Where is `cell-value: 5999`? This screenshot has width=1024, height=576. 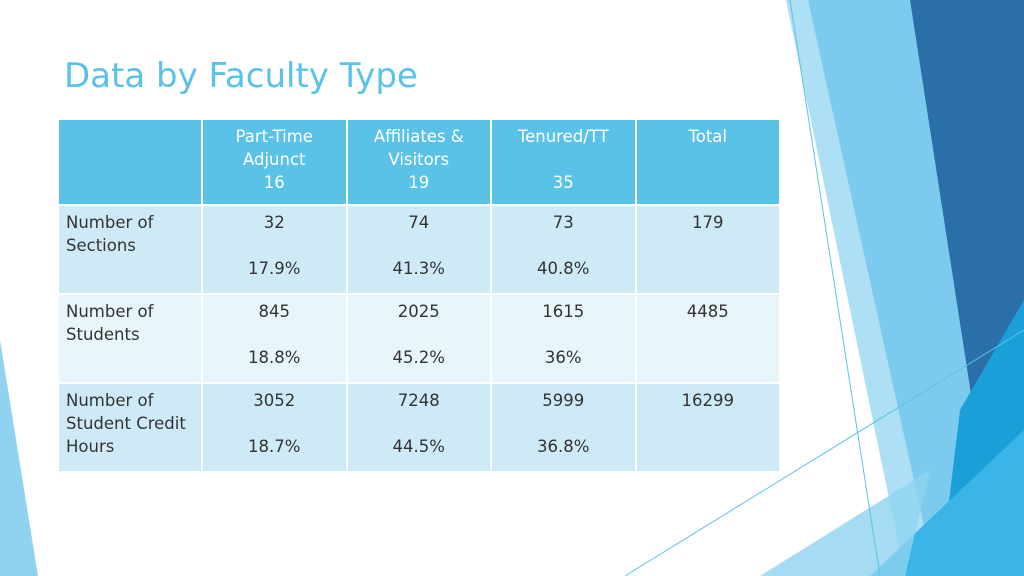 cell-value: 5999 is located at coordinates (563, 400).